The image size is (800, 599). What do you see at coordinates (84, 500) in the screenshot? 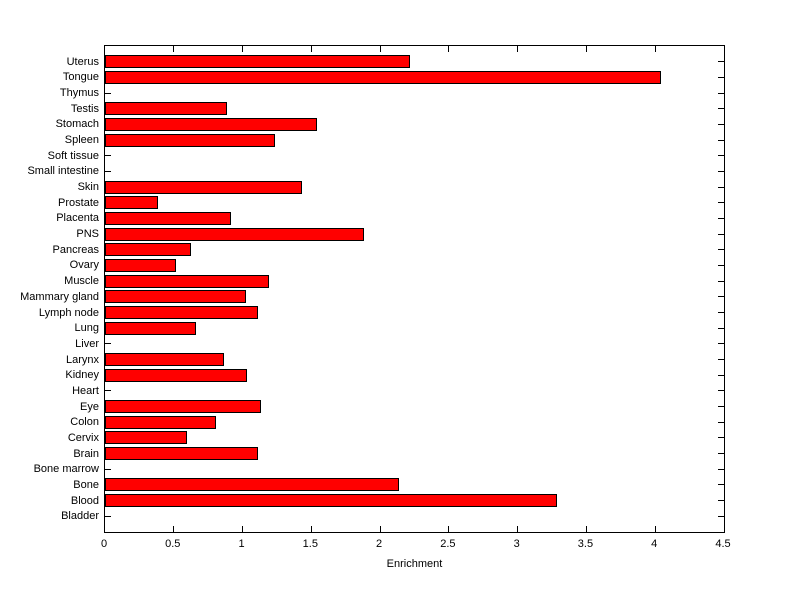
I see `y-category-label: Blood` at bounding box center [84, 500].